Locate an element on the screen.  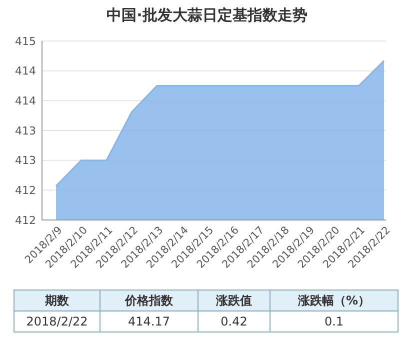
text: 414.17 is located at coordinates (149, 321).